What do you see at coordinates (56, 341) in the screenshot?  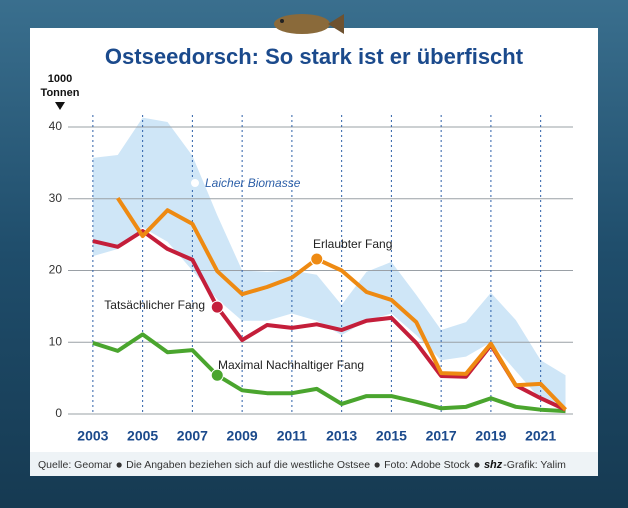 I see `y-tick-label: 10` at bounding box center [56, 341].